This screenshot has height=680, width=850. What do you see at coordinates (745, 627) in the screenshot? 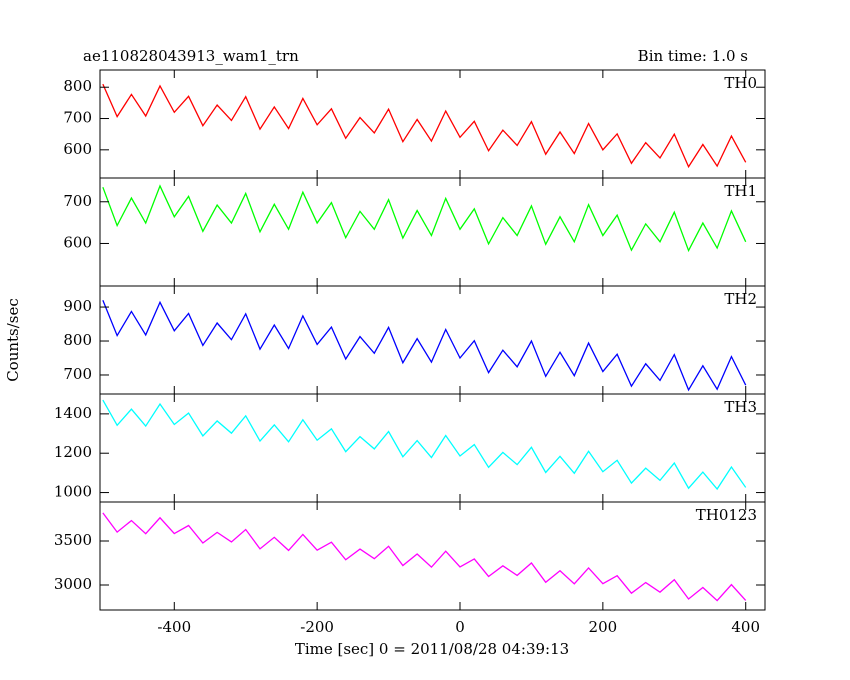
I see `x-tick-label: 400` at bounding box center [745, 627].